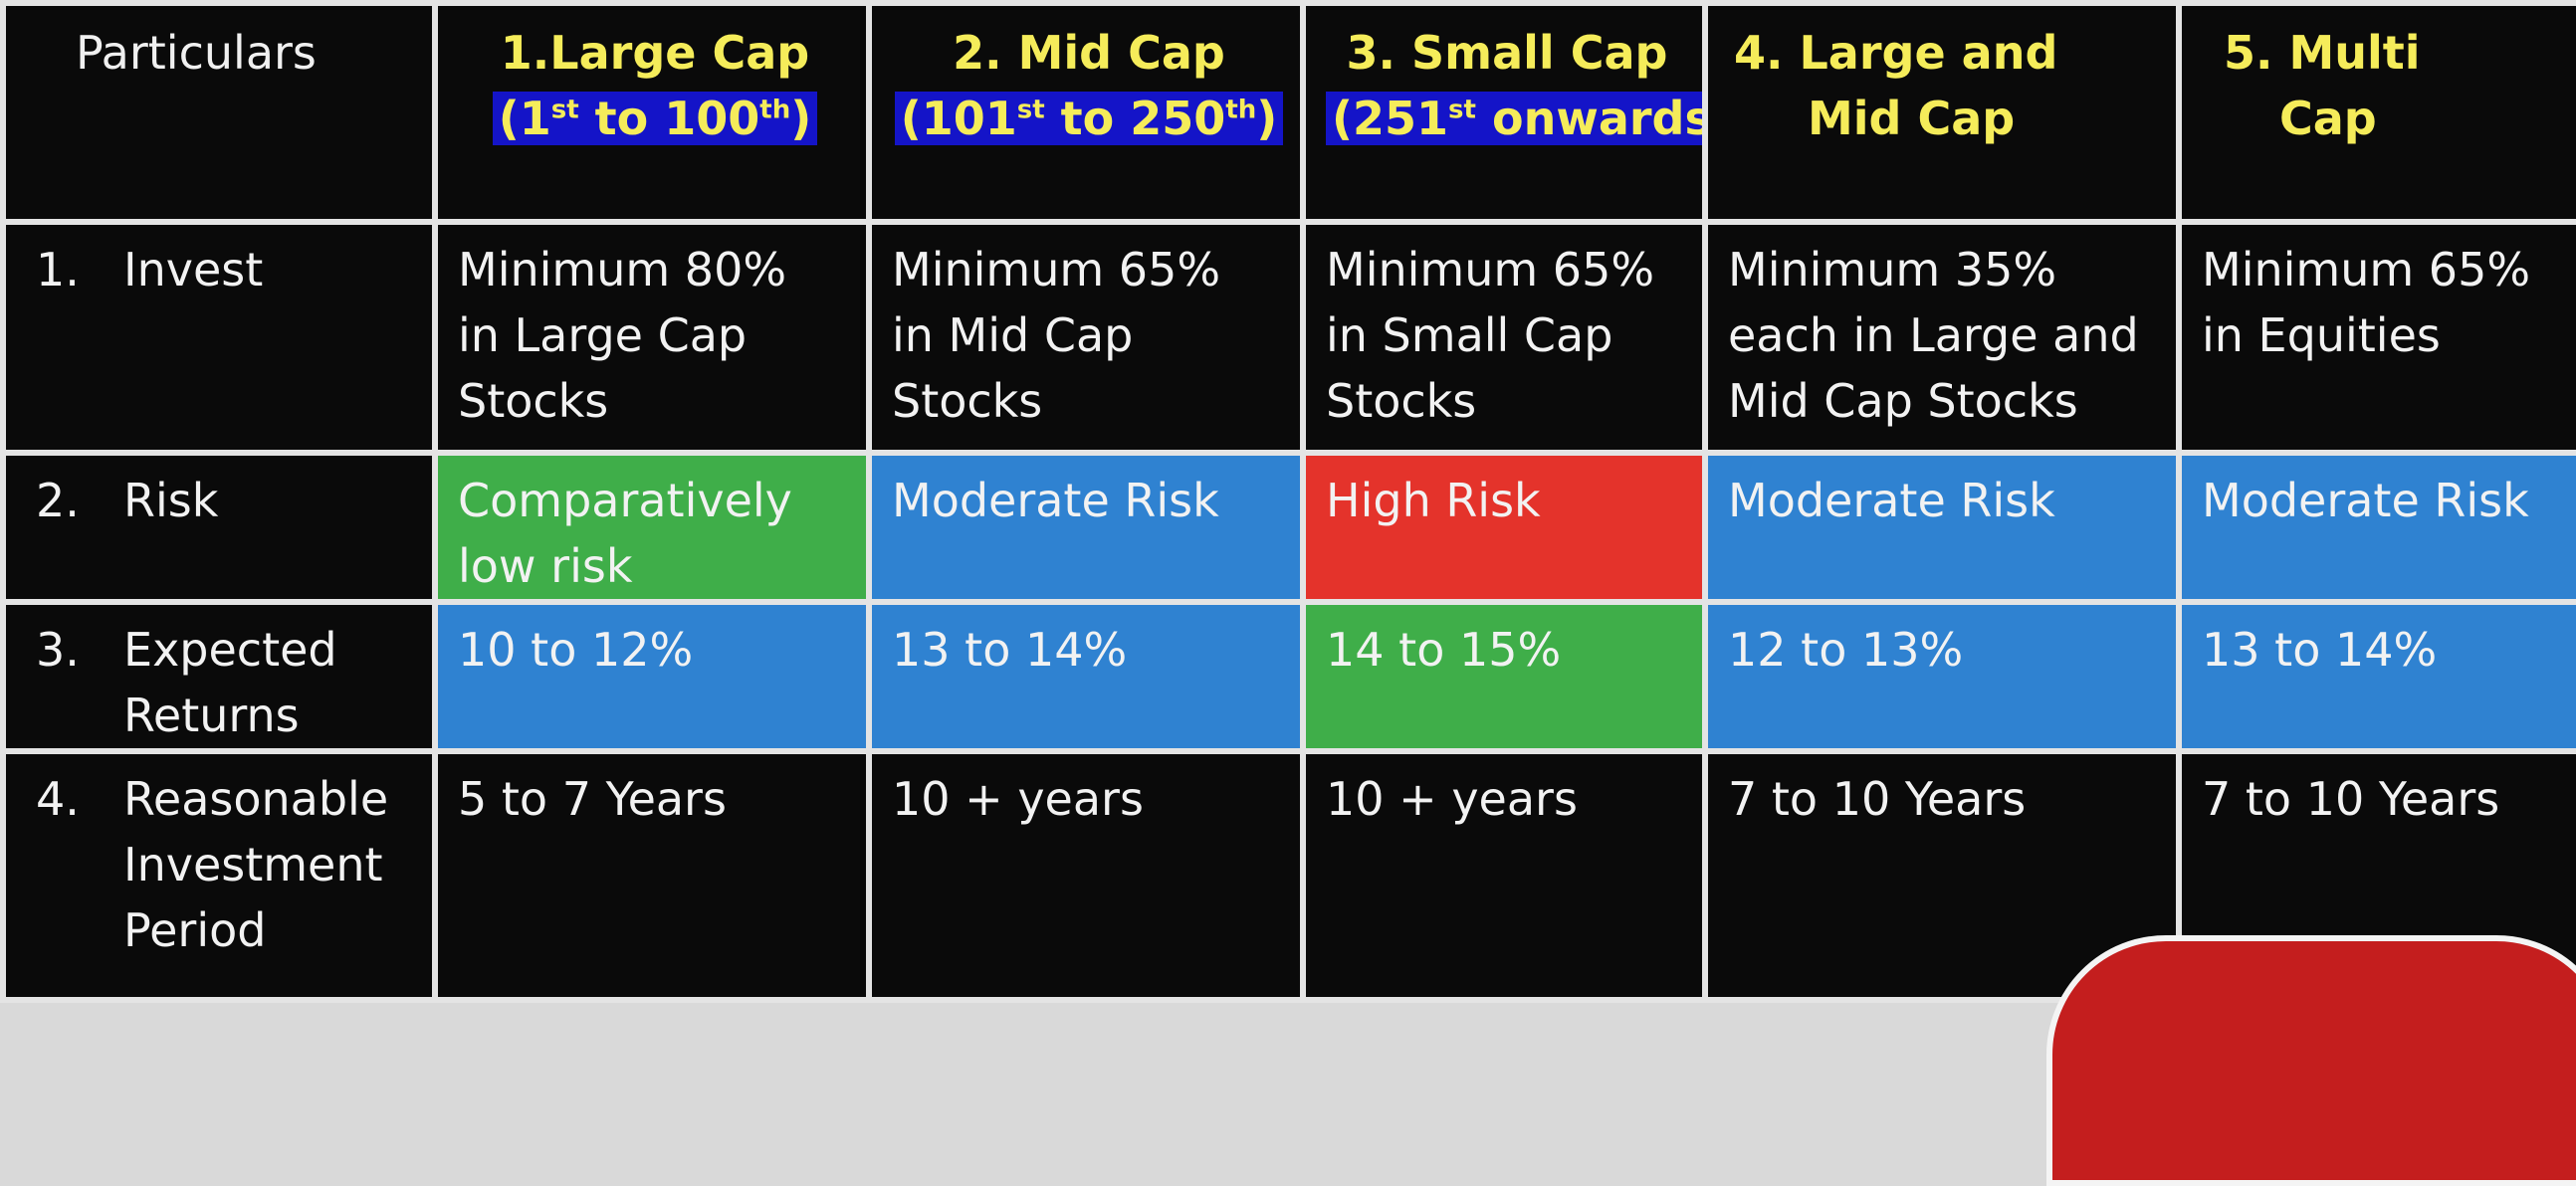 The width and height of the screenshot is (2576, 1186). Describe the element at coordinates (2328, 118) in the screenshot. I see `header-multi-cap-line2: Cap` at that location.